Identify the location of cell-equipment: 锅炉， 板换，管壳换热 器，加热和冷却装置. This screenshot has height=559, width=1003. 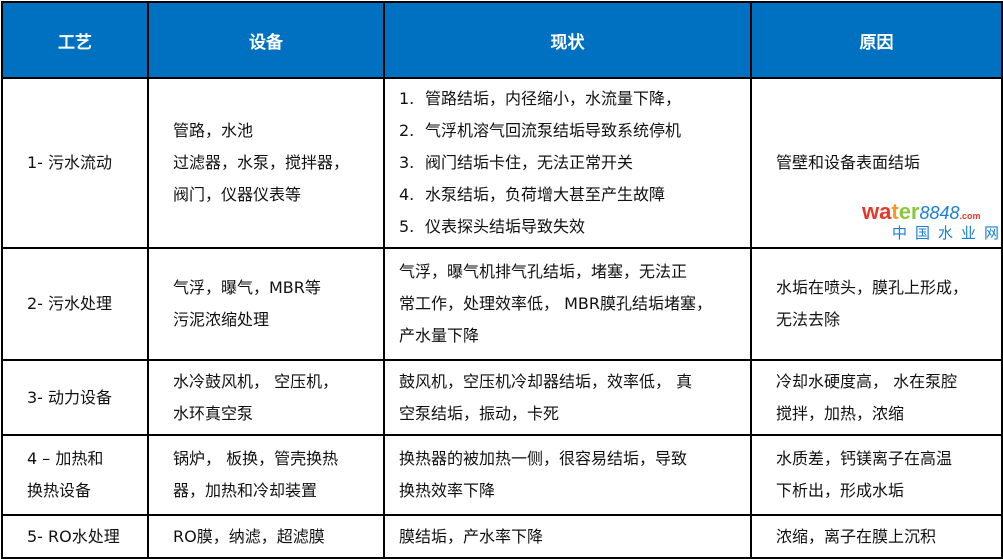
(266, 475).